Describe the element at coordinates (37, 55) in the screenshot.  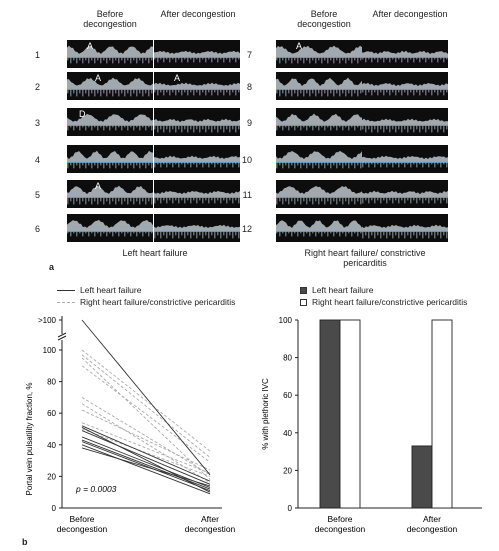
I see `row-number: 1` at that location.